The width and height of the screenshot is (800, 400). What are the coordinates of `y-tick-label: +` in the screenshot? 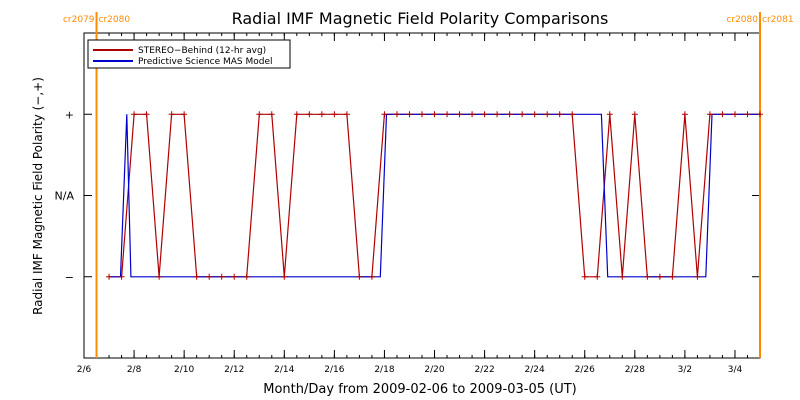 It's located at (69, 114).